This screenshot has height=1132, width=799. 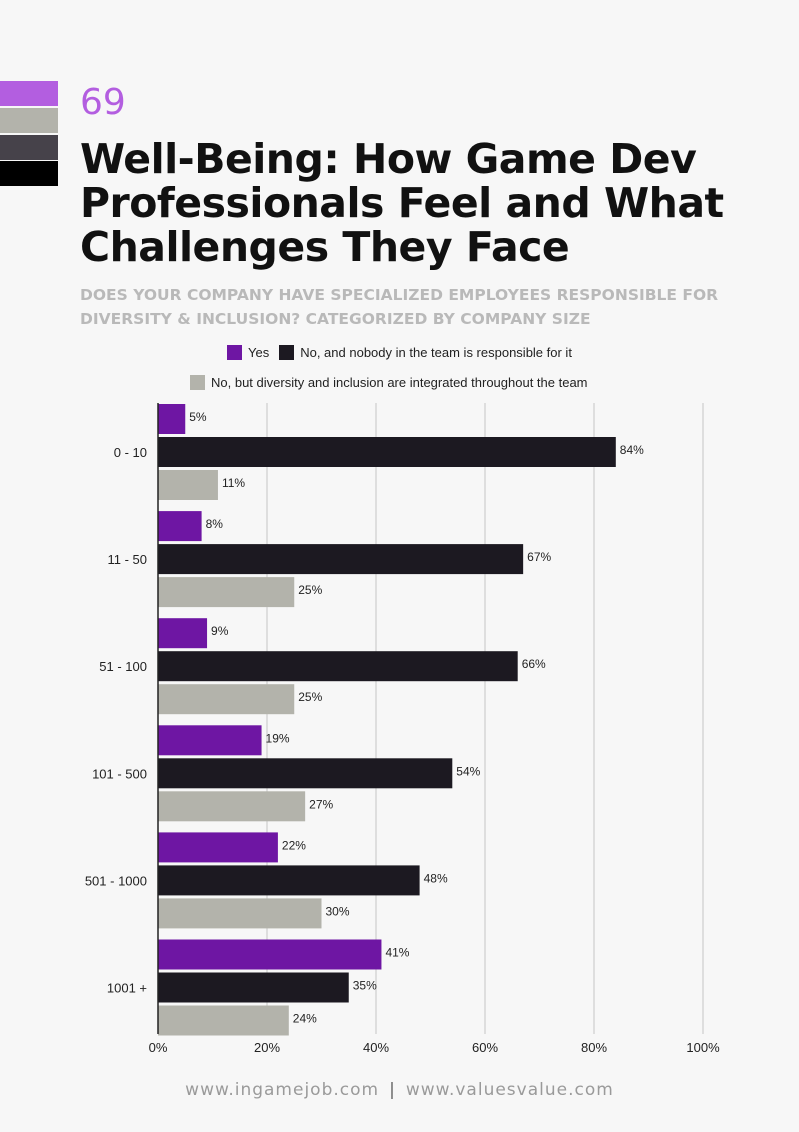 I want to click on x-tick-label: 80%, so click(x=594, y=1047).